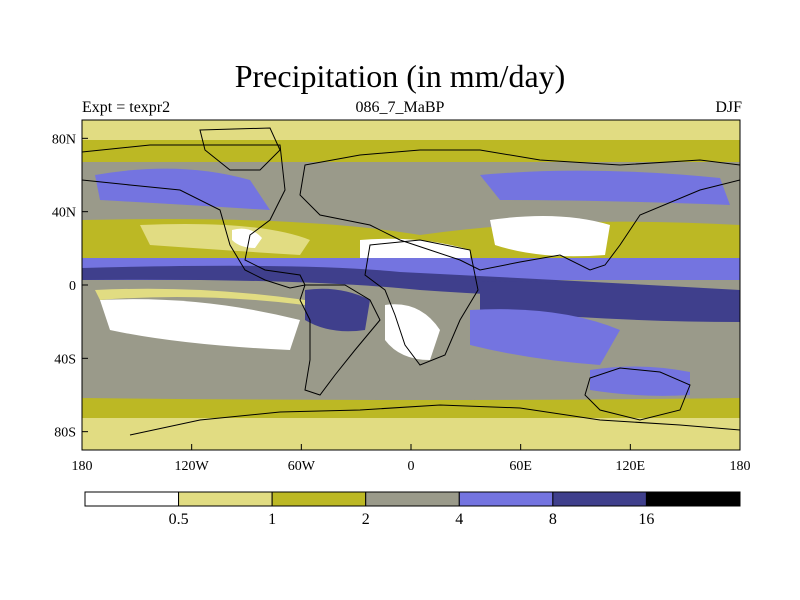  Describe the element at coordinates (65, 359) in the screenshot. I see `y-tick-label-3: 40S` at that location.